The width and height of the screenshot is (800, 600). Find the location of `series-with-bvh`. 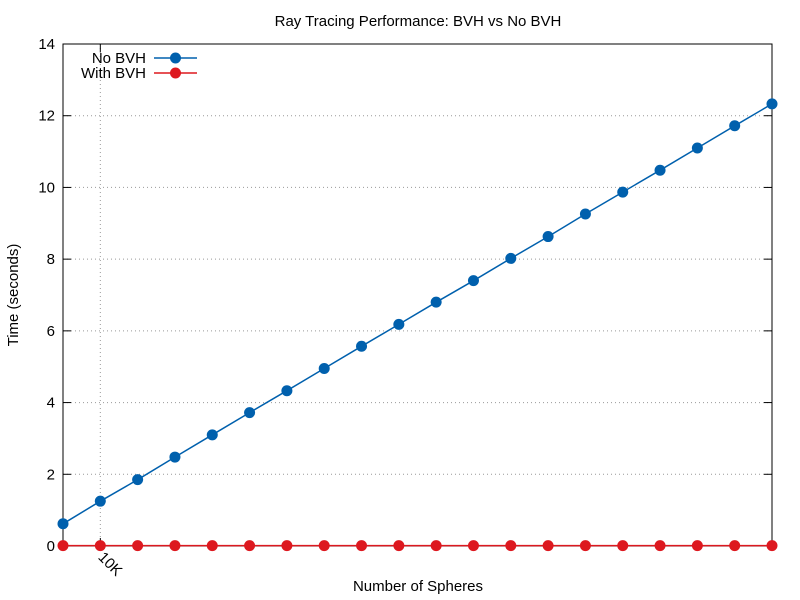

series-with-bvh is located at coordinates (417, 546).